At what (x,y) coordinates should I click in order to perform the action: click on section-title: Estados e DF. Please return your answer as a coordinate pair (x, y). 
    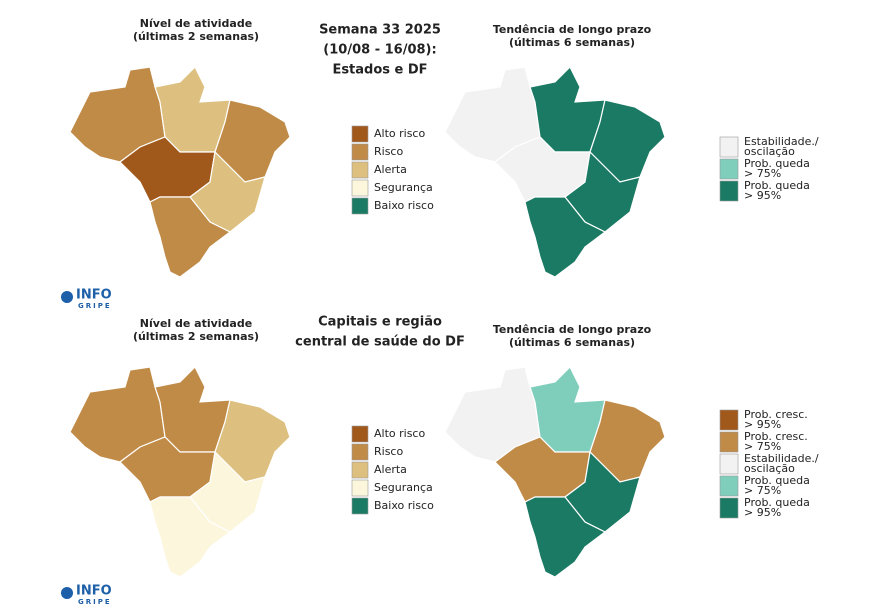
    Looking at the image, I should click on (379, 70).